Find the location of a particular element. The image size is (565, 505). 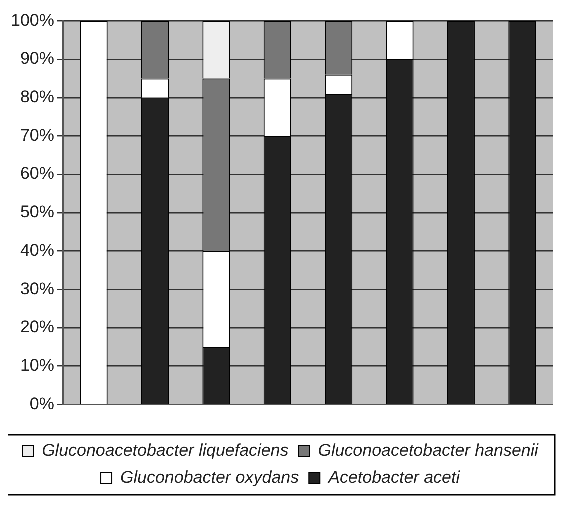

y-tick-label: 40% is located at coordinates (37, 250).